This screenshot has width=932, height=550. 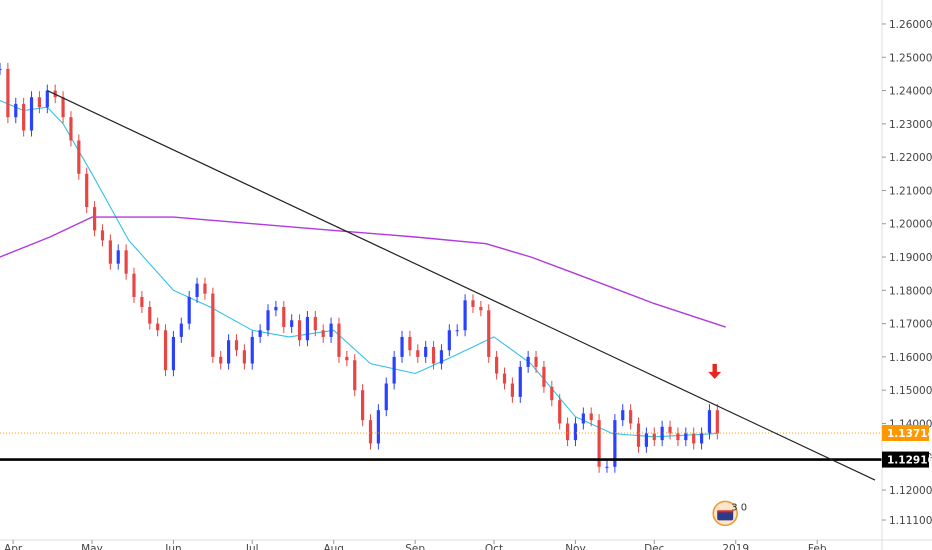 What do you see at coordinates (333, 546) in the screenshot?
I see `x-tick-label: Aug` at bounding box center [333, 546].